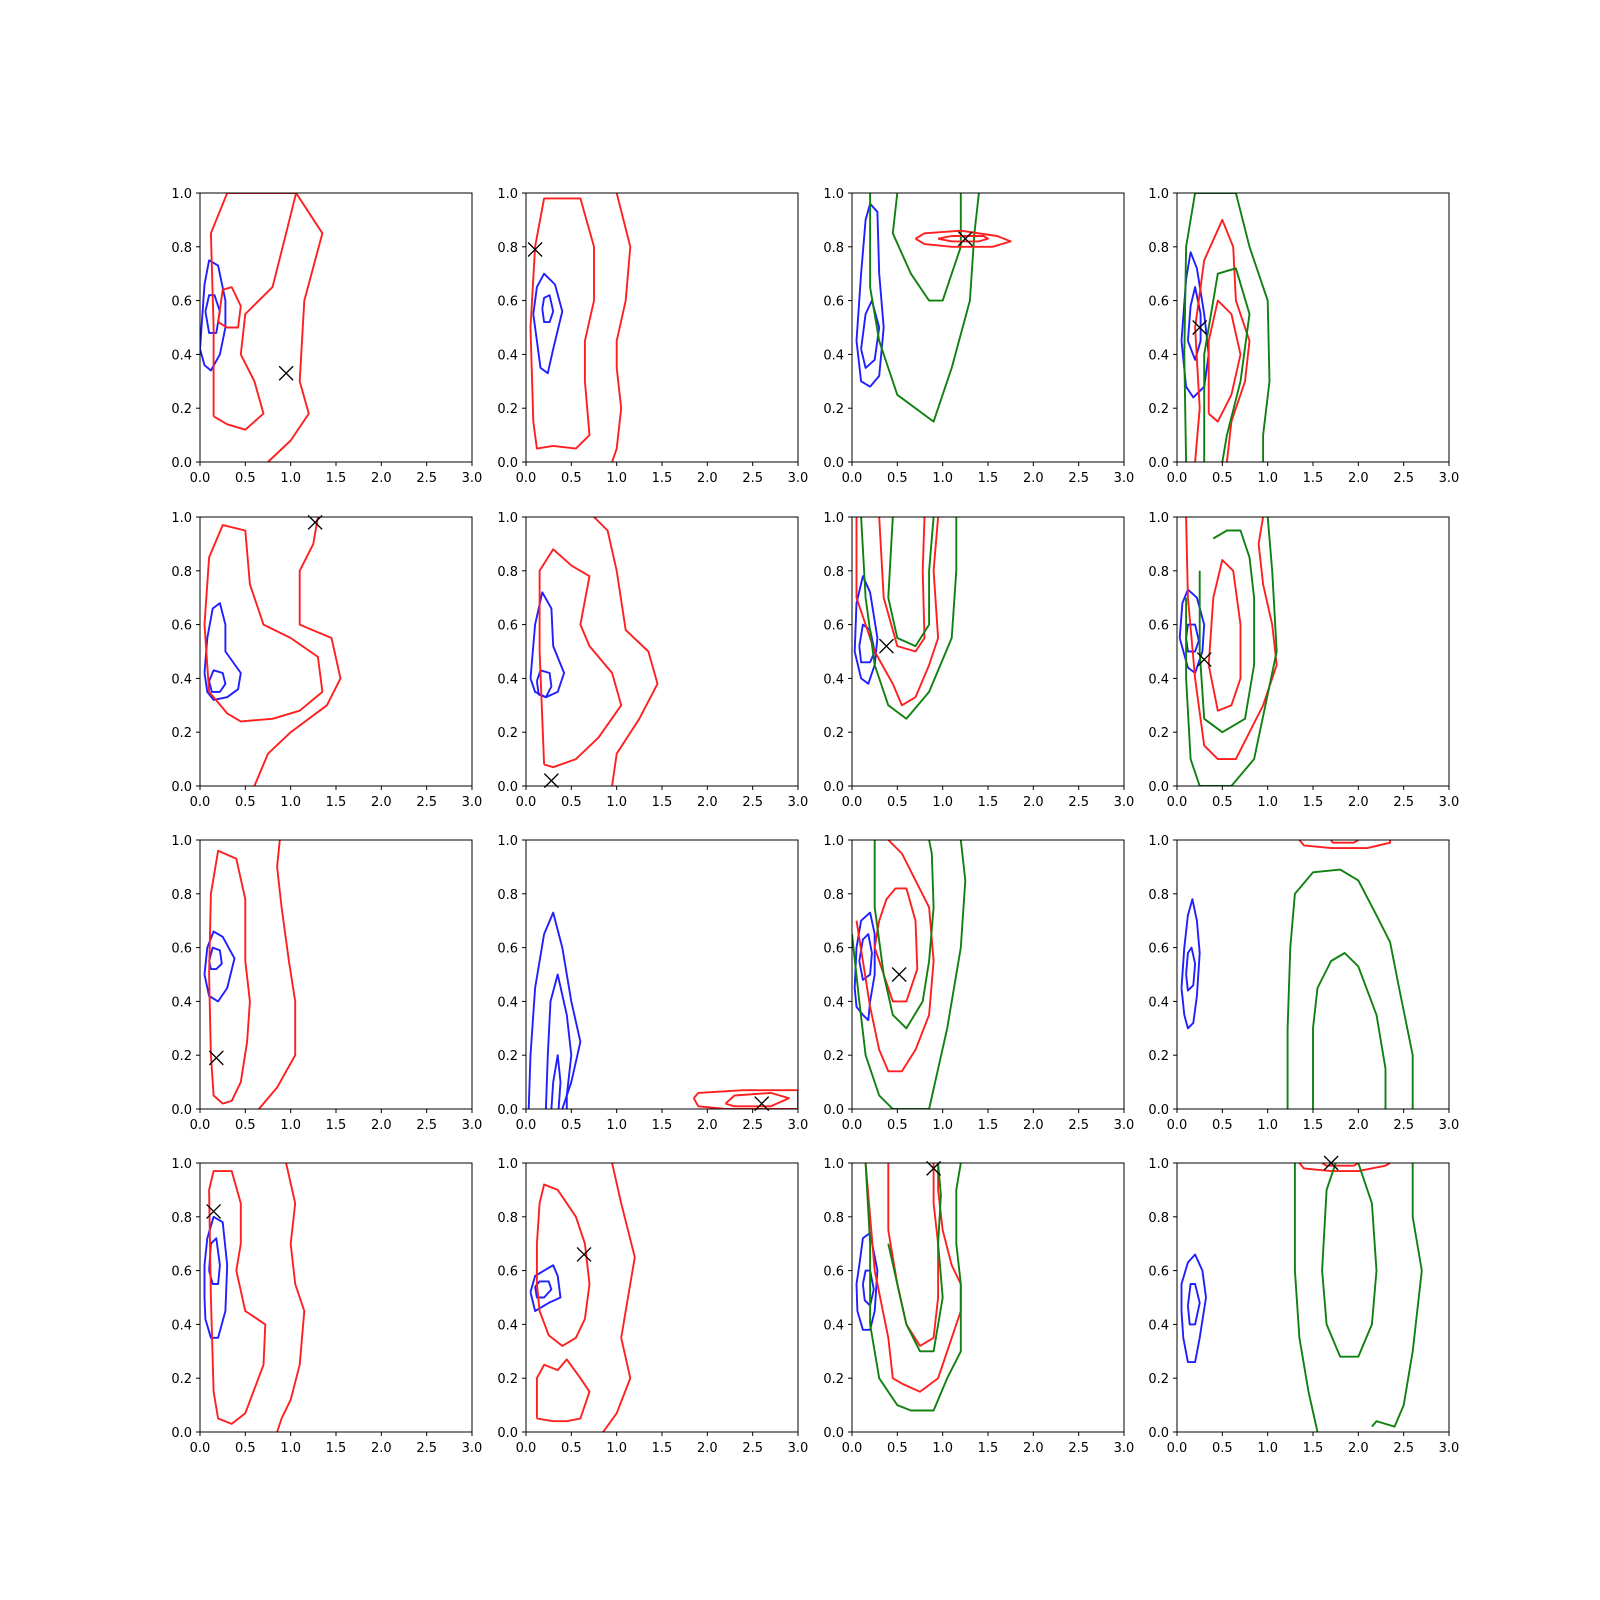 The height and width of the screenshot is (1600, 1600). Describe the element at coordinates (978, 983) in the screenshot. I see `panel-3-3: 0.0 0.5 1.0 1.5 2.0 2.5 3.0 0.0 0.2 0.4 0.6 0.8 1.0` at that location.